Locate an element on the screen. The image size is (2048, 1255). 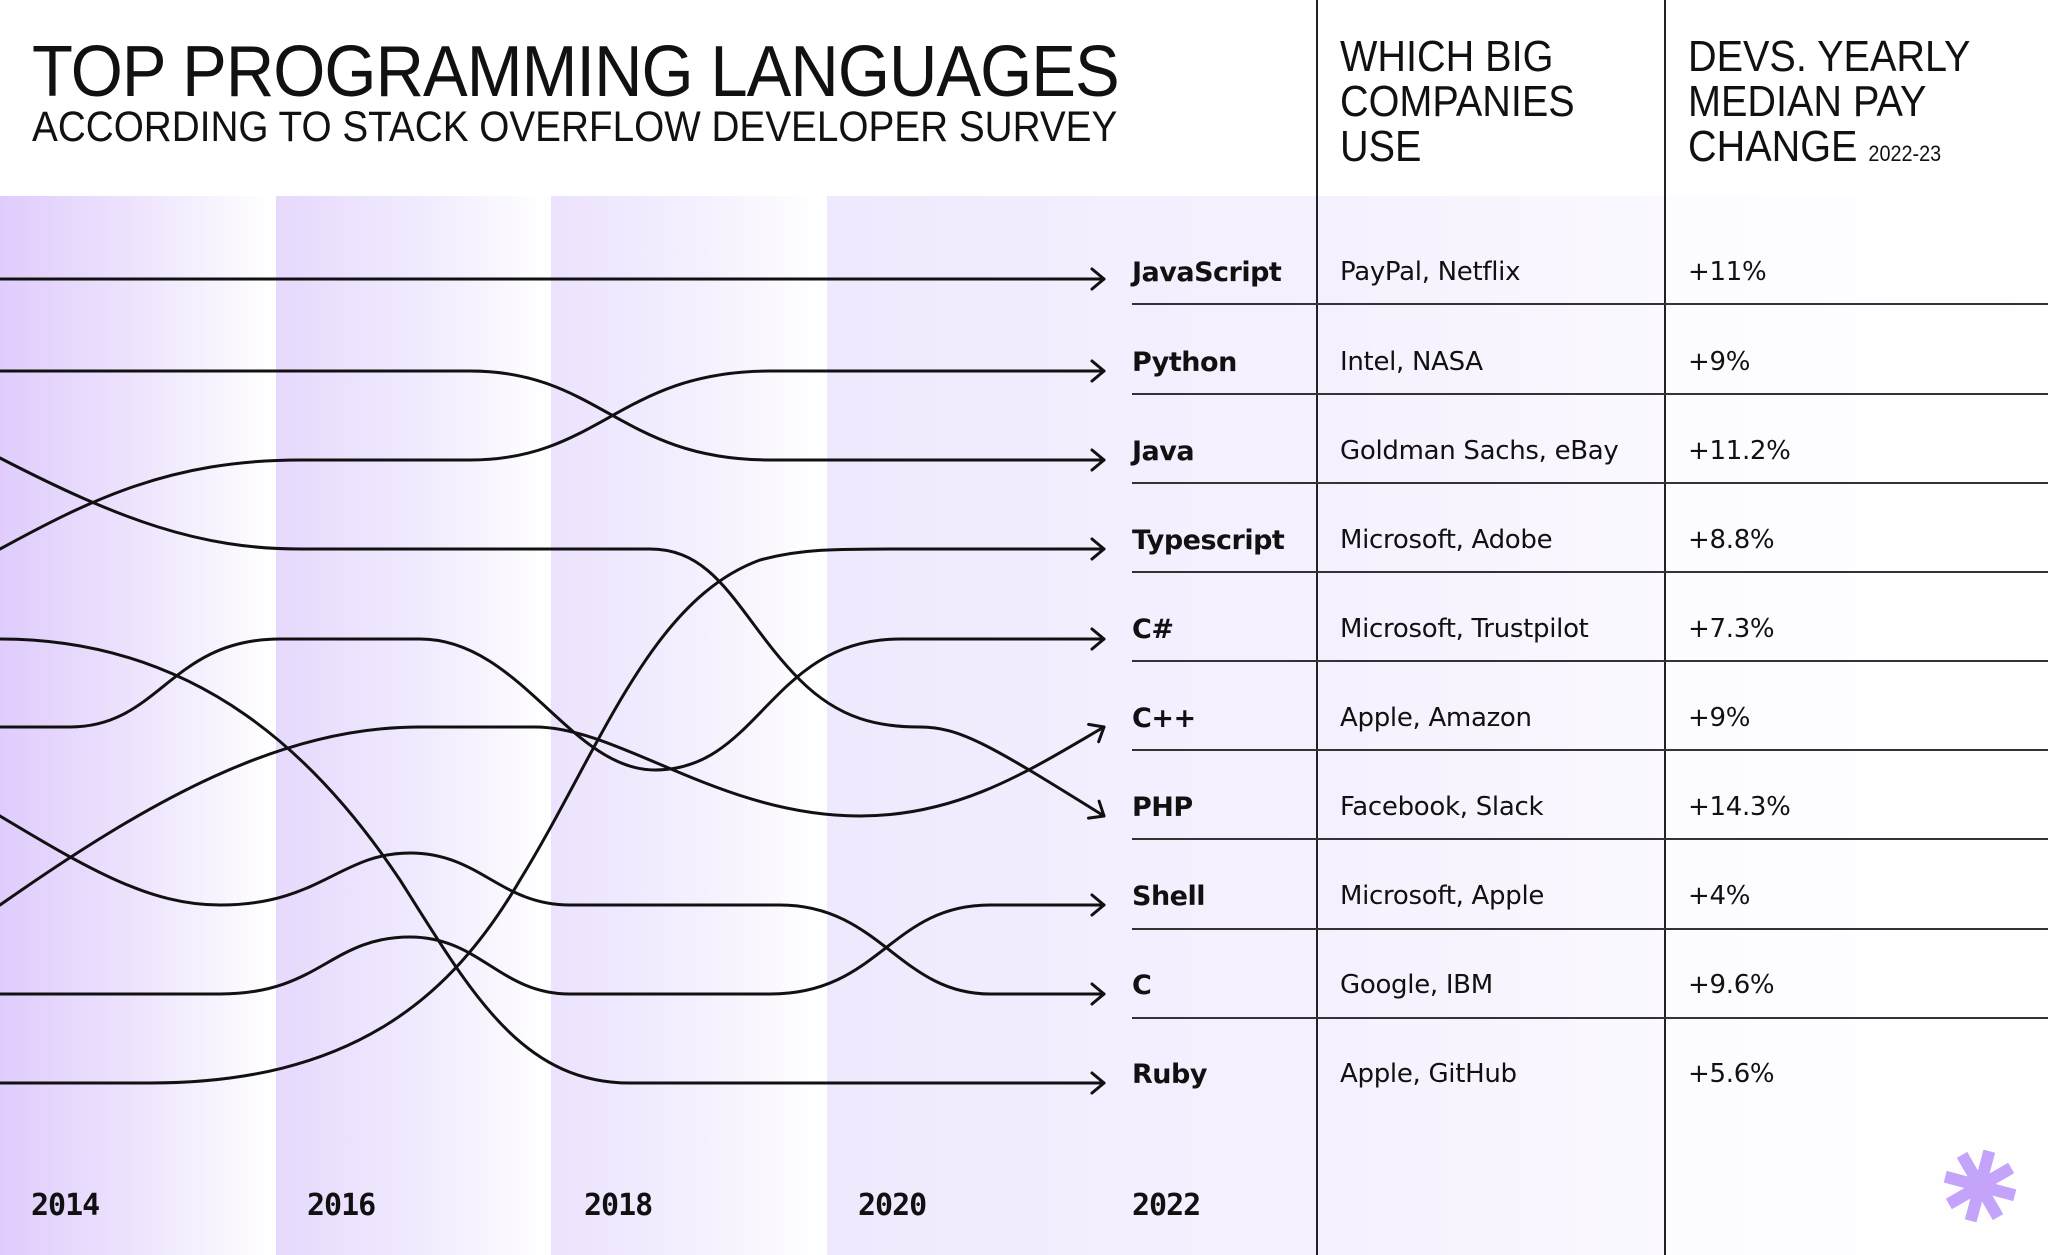
companies-column-heading: WHICH BIG COMPANIES USE is located at coordinates (1457, 101).